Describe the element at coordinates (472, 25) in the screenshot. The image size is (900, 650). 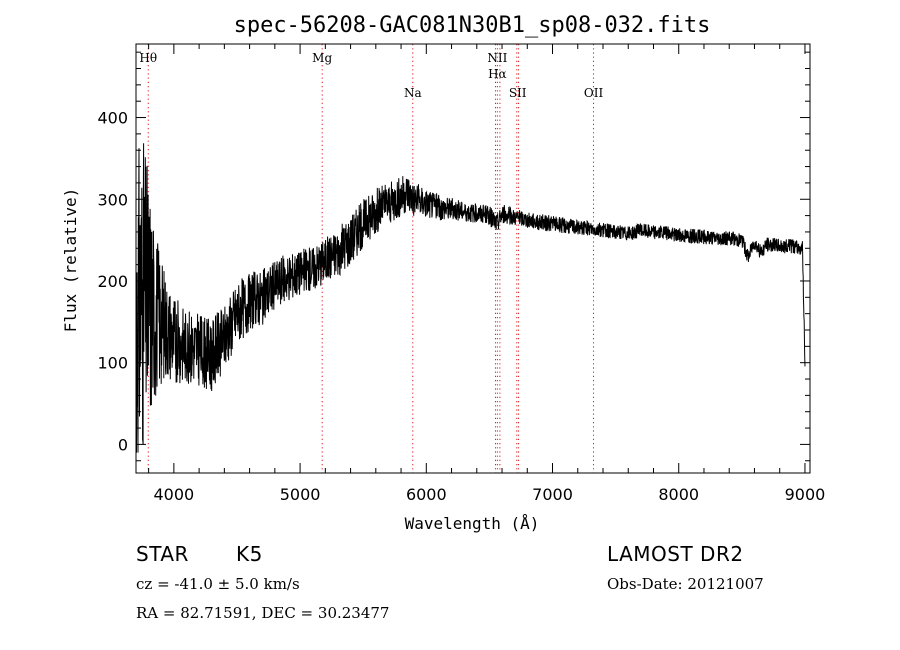
I see `chart-title: spec-56208-GAC081N30B1_sp08-032.fits` at that location.